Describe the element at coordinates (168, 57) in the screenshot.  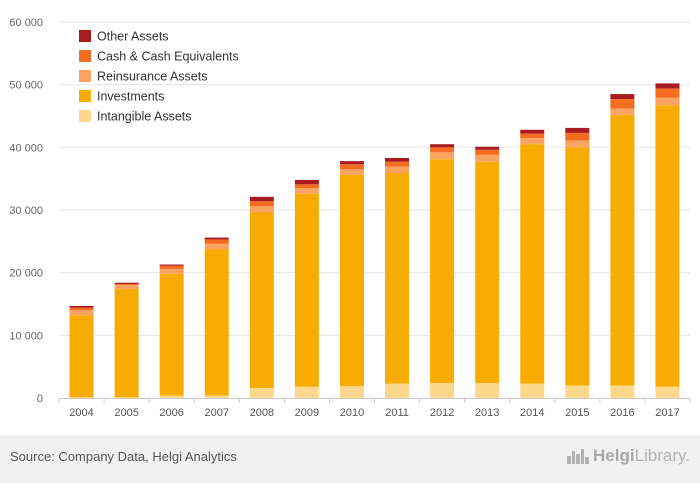
I see `legend-label: Cash & Cash Equivalents` at that location.